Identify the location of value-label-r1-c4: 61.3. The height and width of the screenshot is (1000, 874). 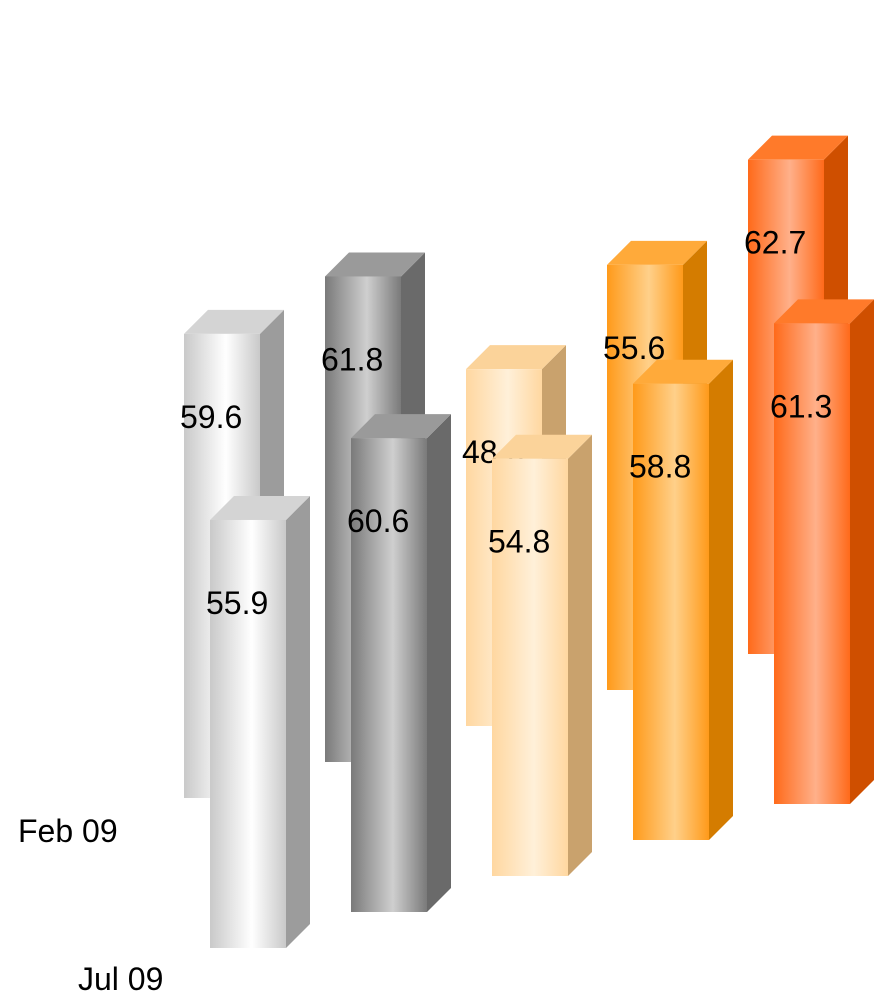
(801, 406).